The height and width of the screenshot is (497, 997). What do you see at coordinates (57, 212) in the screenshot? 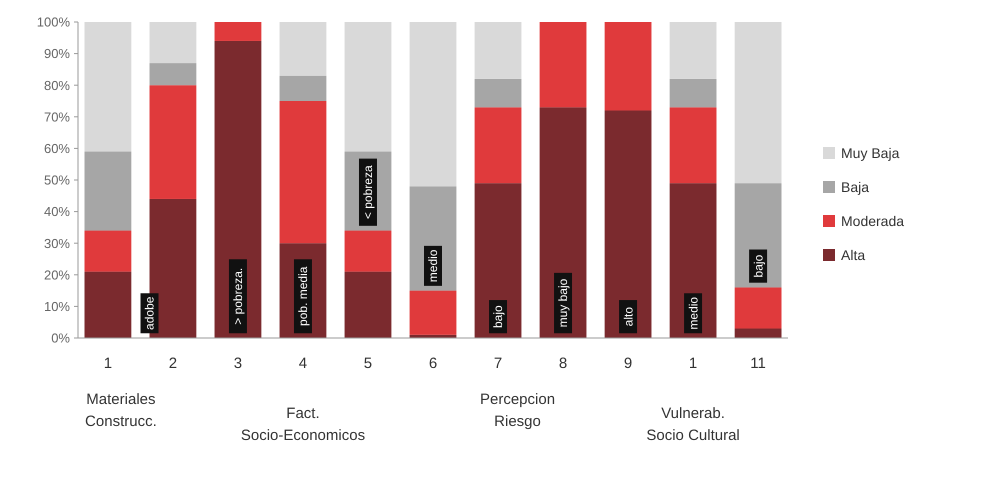
I see `y-tick-label: 40%` at bounding box center [57, 212].